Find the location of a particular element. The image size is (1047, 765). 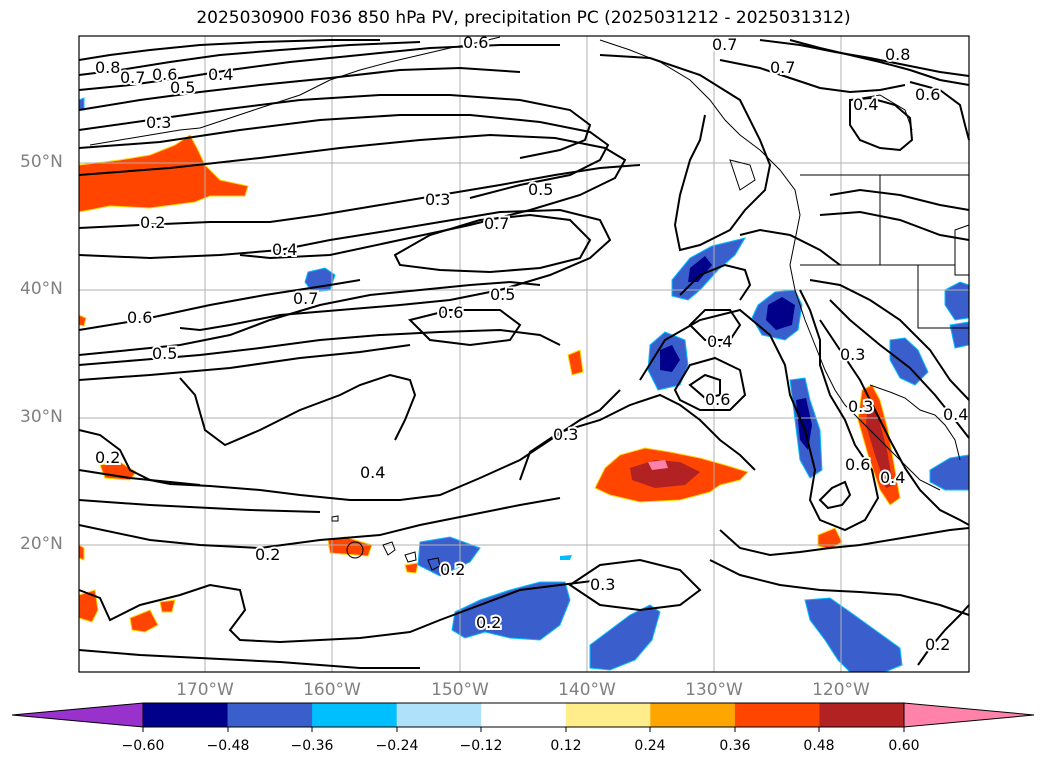

lon-label-130w: 130°W is located at coordinates (714, 690).